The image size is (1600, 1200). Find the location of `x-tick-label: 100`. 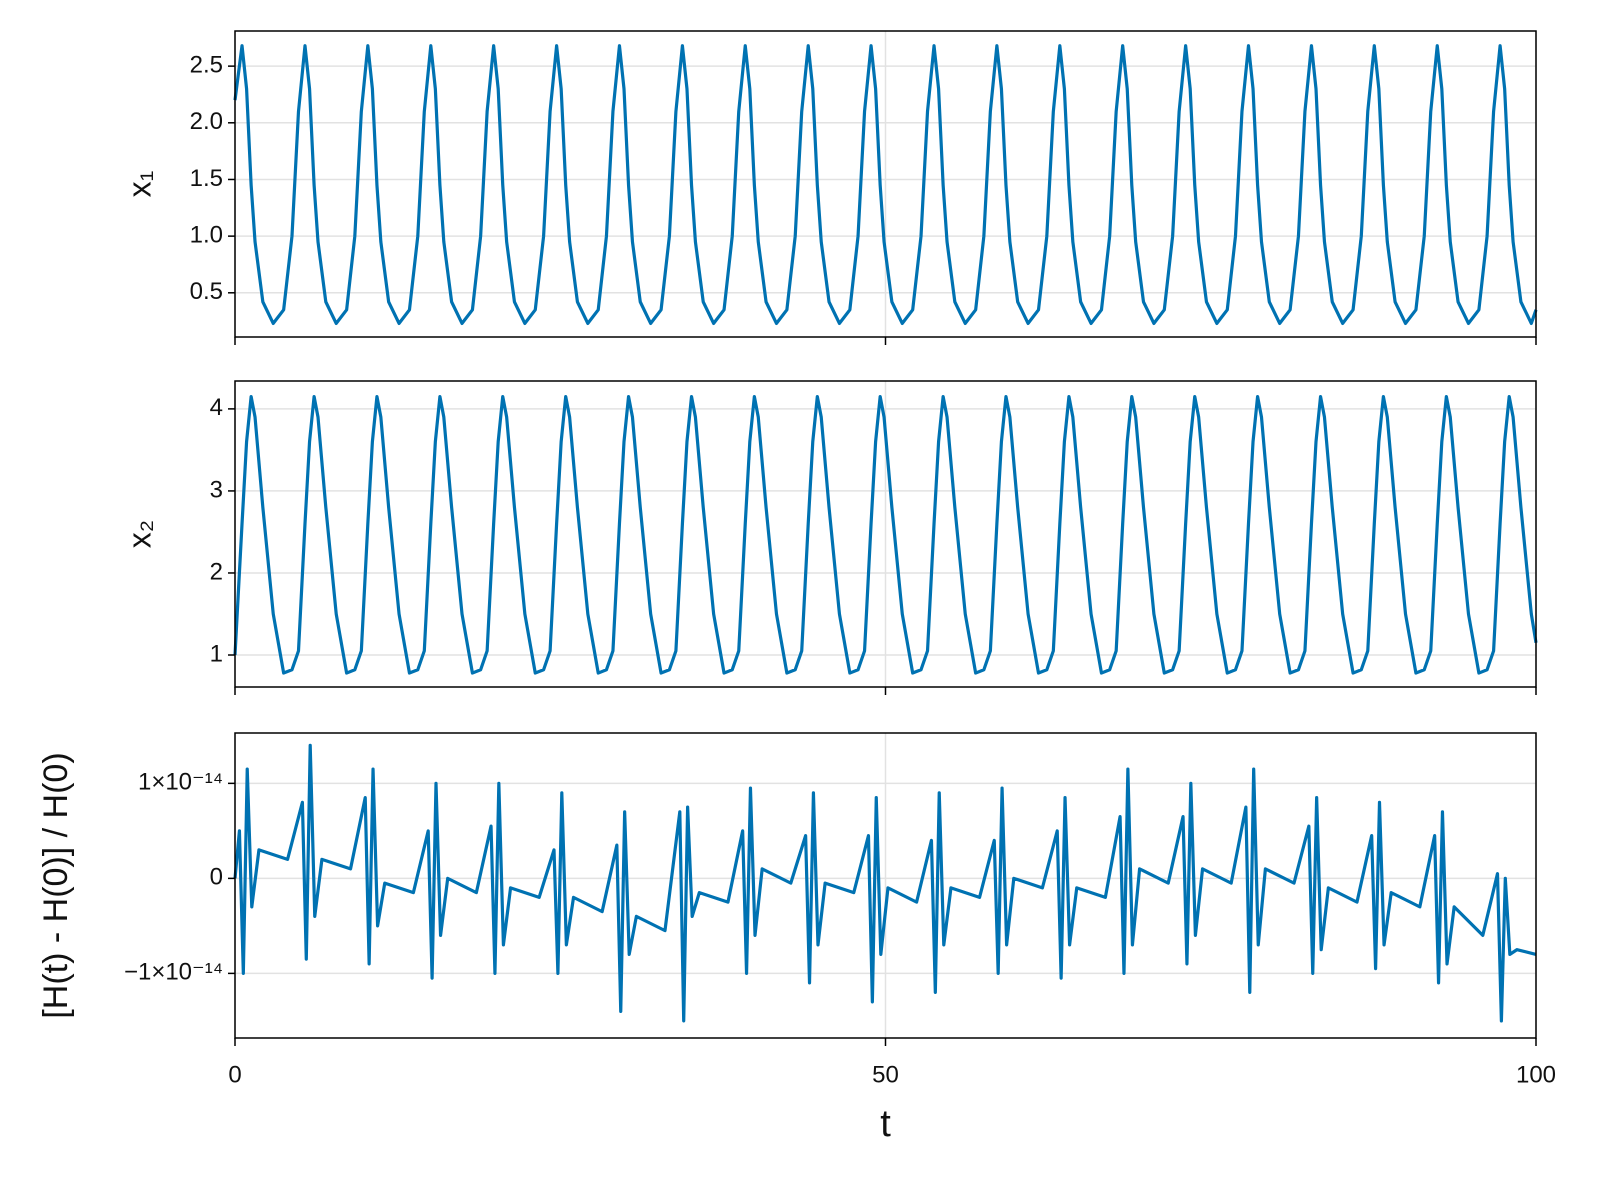

x-tick-label: 100 is located at coordinates (1536, 1074).